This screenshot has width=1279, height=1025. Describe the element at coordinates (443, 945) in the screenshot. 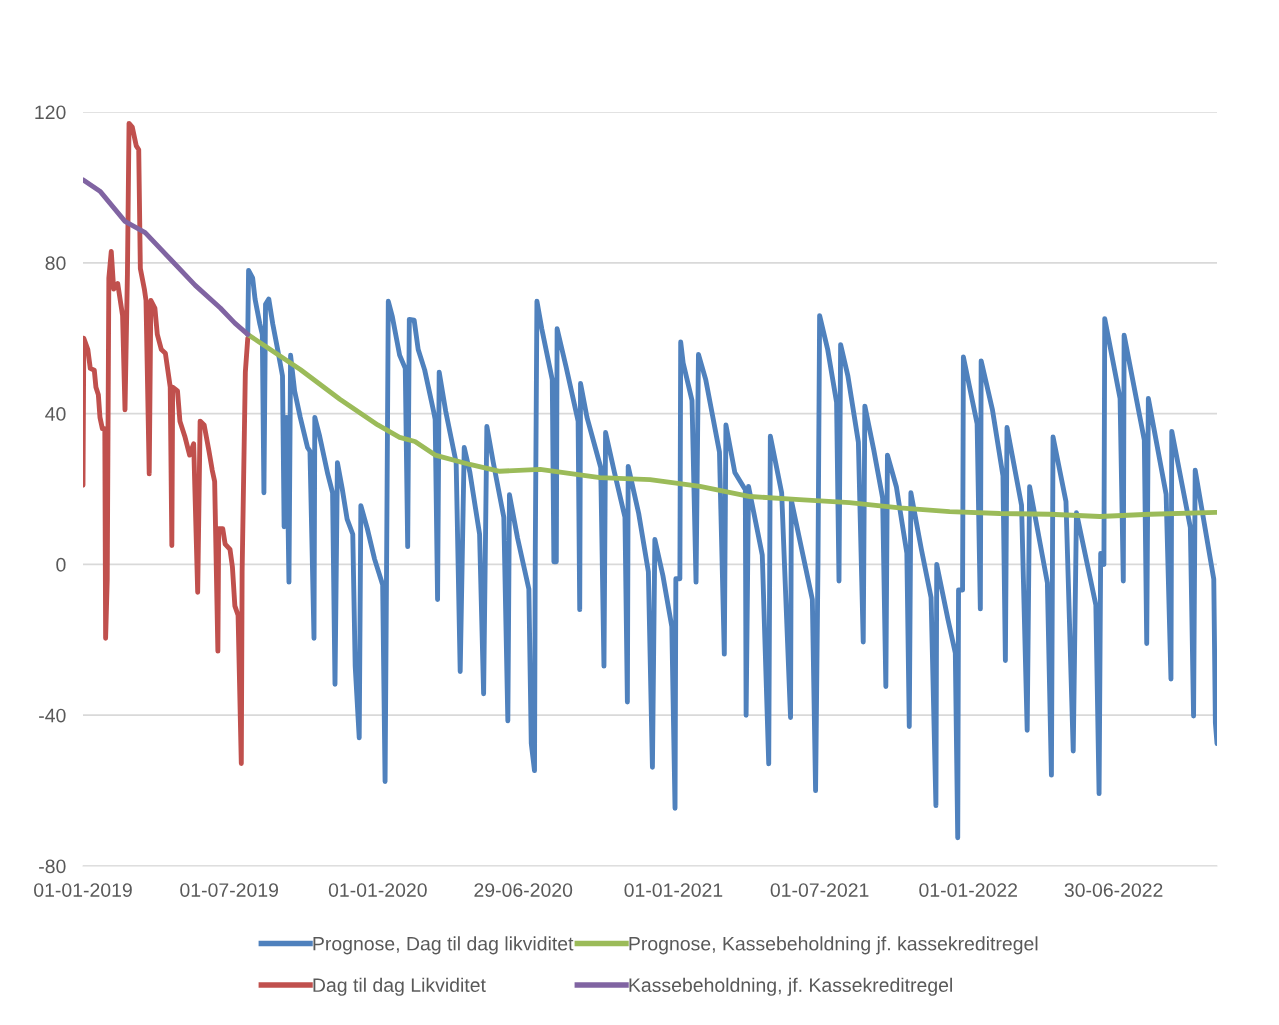

I see `legend-label: Prognose, Dag til dag likviditet` at that location.